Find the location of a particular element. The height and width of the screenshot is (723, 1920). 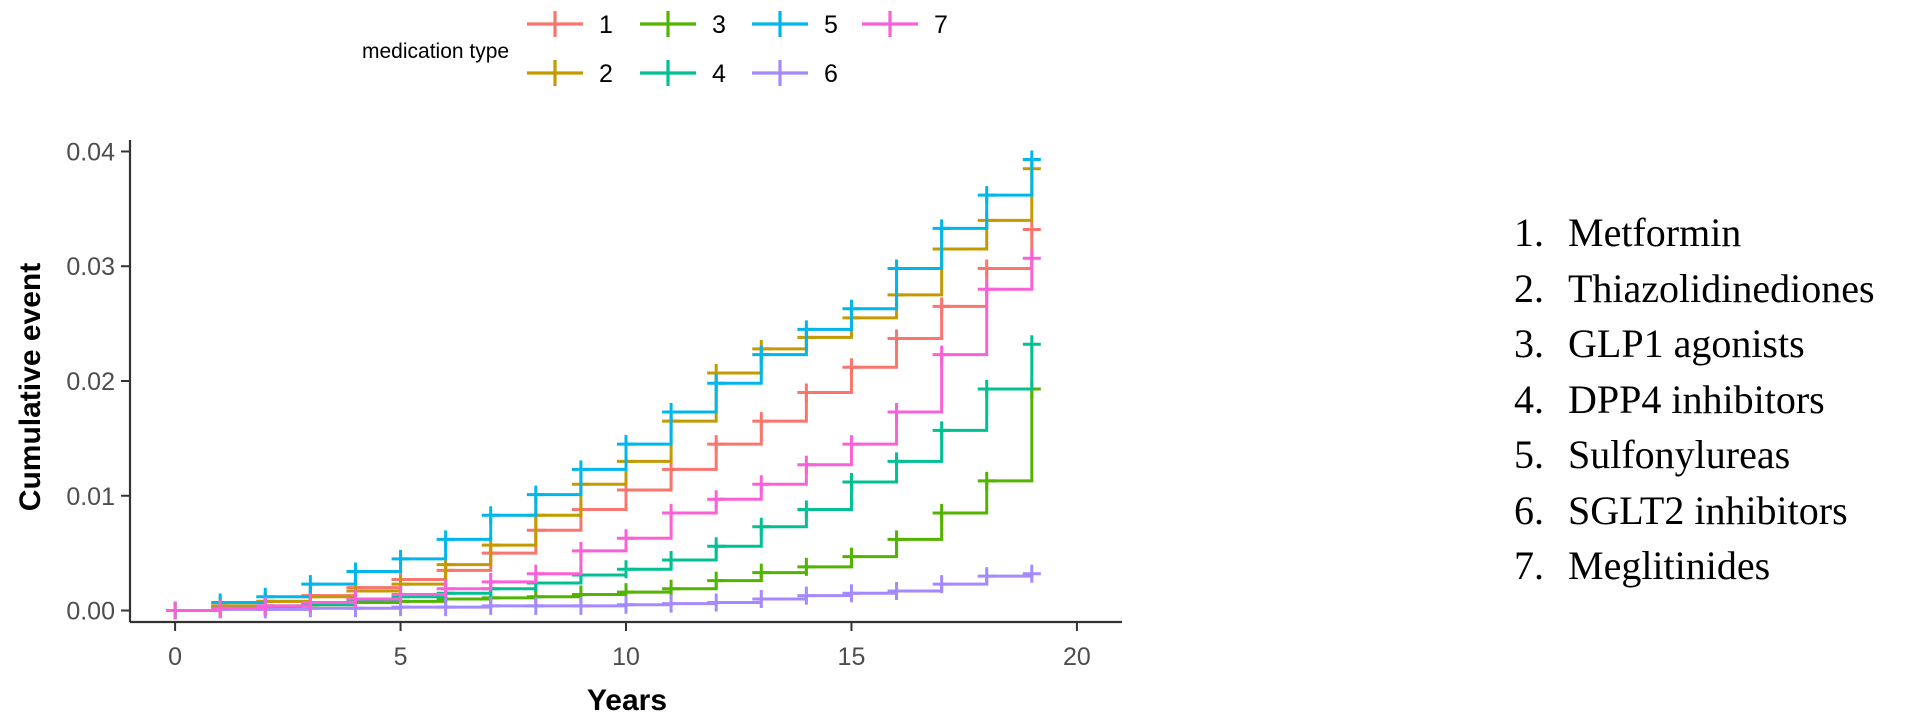

medication-name: Metformin is located at coordinates (1655, 232).